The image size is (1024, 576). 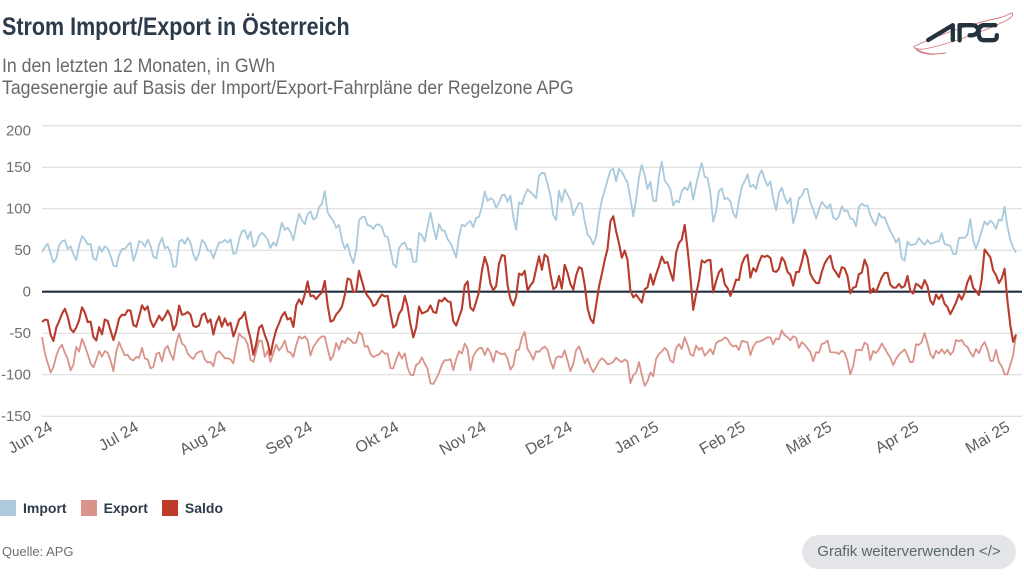 What do you see at coordinates (289, 439) in the screenshot?
I see `svg-text: Sep 24` at bounding box center [289, 439].